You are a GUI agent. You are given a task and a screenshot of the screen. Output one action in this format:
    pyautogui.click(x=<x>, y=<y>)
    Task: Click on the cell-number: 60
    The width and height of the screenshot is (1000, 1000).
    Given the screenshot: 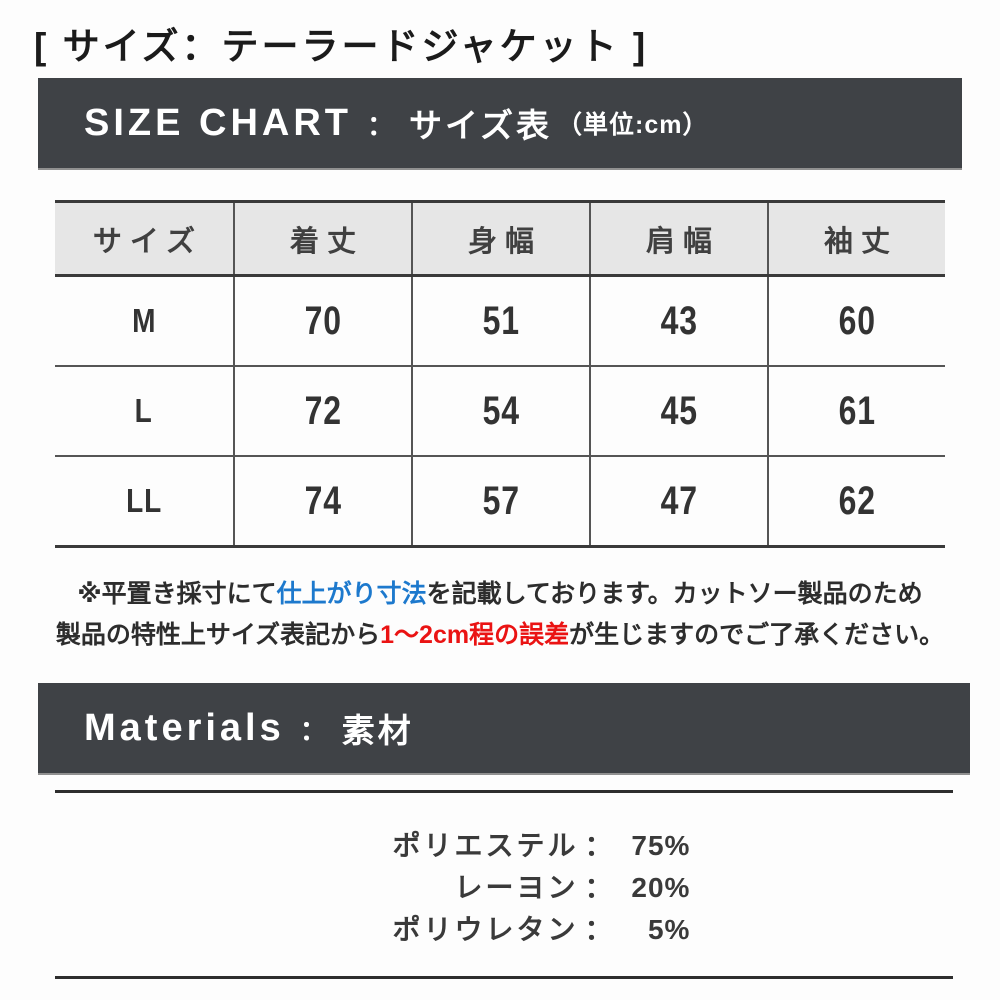 What is the action you would take?
    pyautogui.click(x=857, y=320)
    